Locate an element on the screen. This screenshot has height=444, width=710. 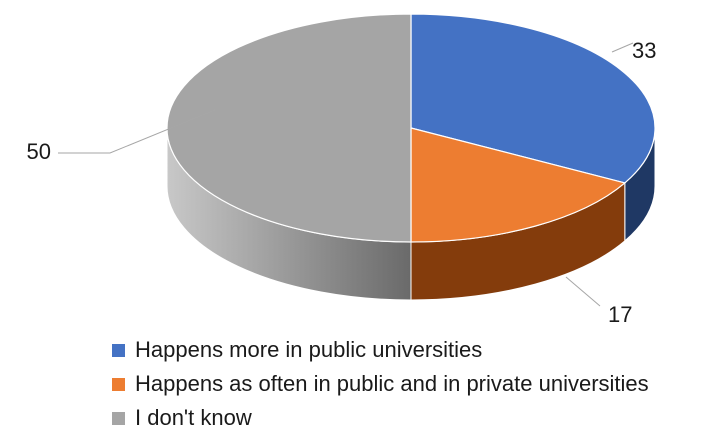
data-label-both: 17 is located at coordinates (620, 314).